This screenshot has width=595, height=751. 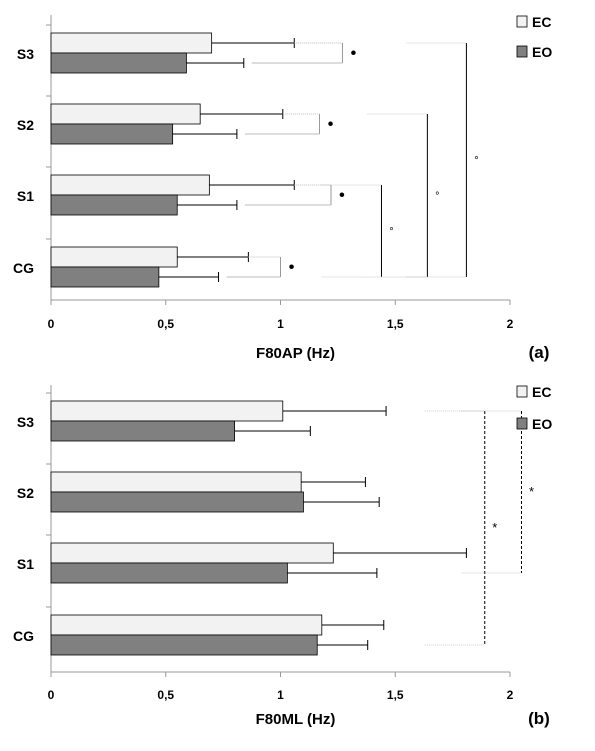 I want to click on x-axis-title: F80AP (Hz), so click(x=295, y=353).